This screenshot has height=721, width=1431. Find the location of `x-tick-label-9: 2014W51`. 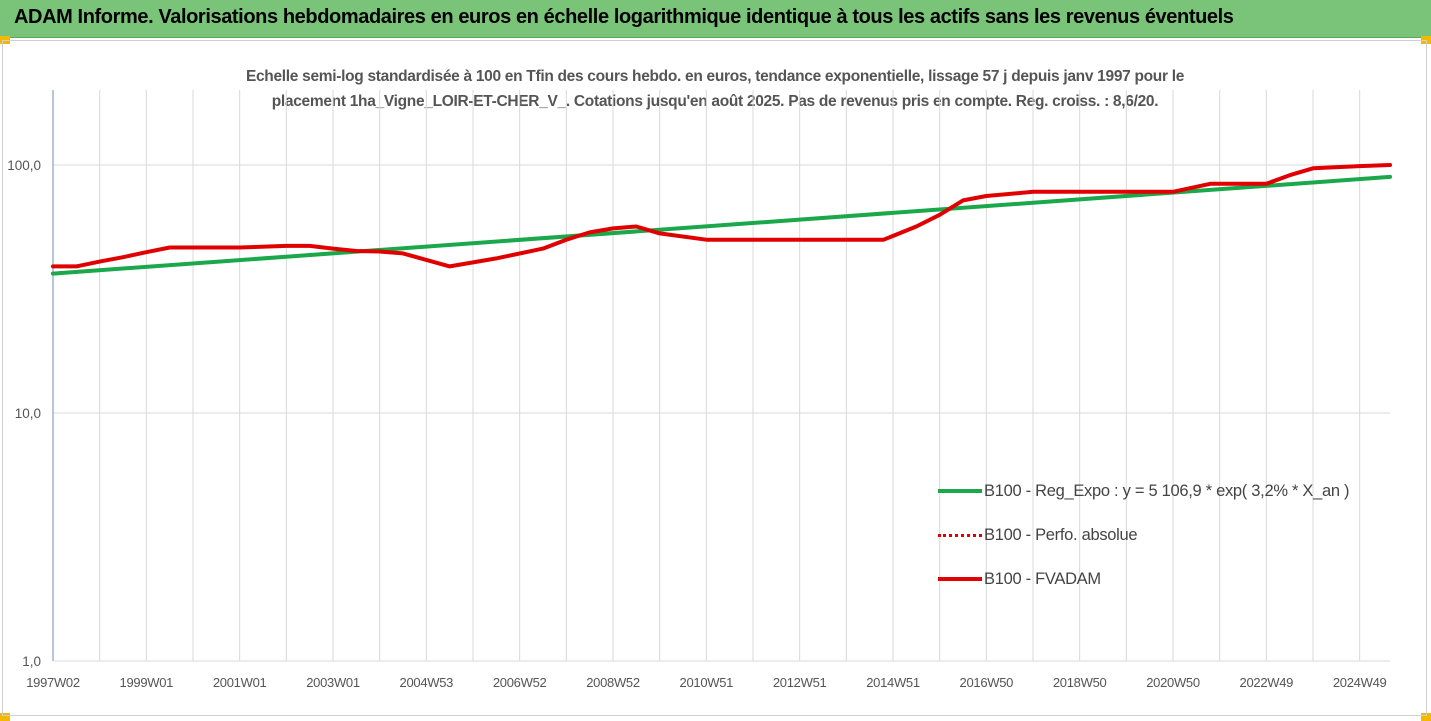

x-tick-label-9: 2014W51 is located at coordinates (893, 682).